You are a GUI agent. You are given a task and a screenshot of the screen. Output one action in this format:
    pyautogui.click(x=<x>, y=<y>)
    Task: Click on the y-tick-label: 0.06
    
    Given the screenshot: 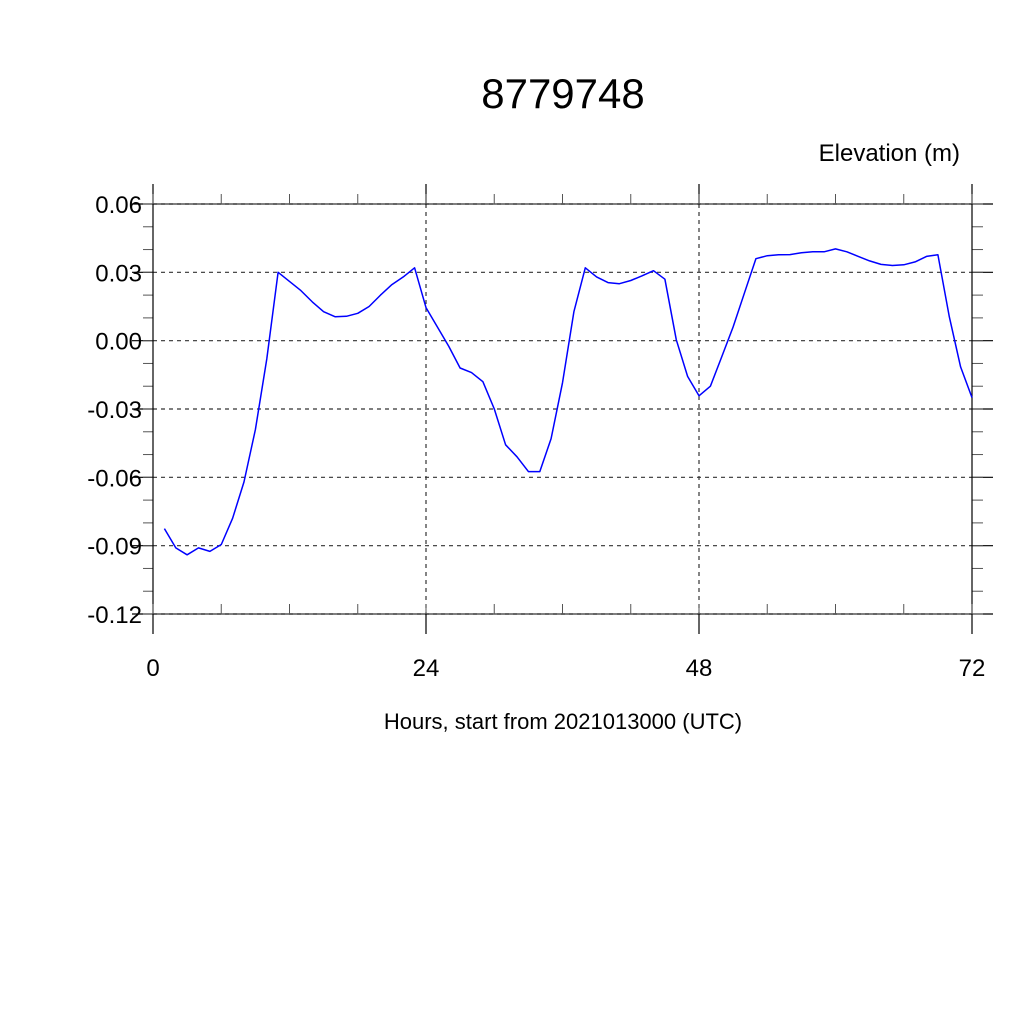 What is the action you would take?
    pyautogui.click(x=118, y=205)
    